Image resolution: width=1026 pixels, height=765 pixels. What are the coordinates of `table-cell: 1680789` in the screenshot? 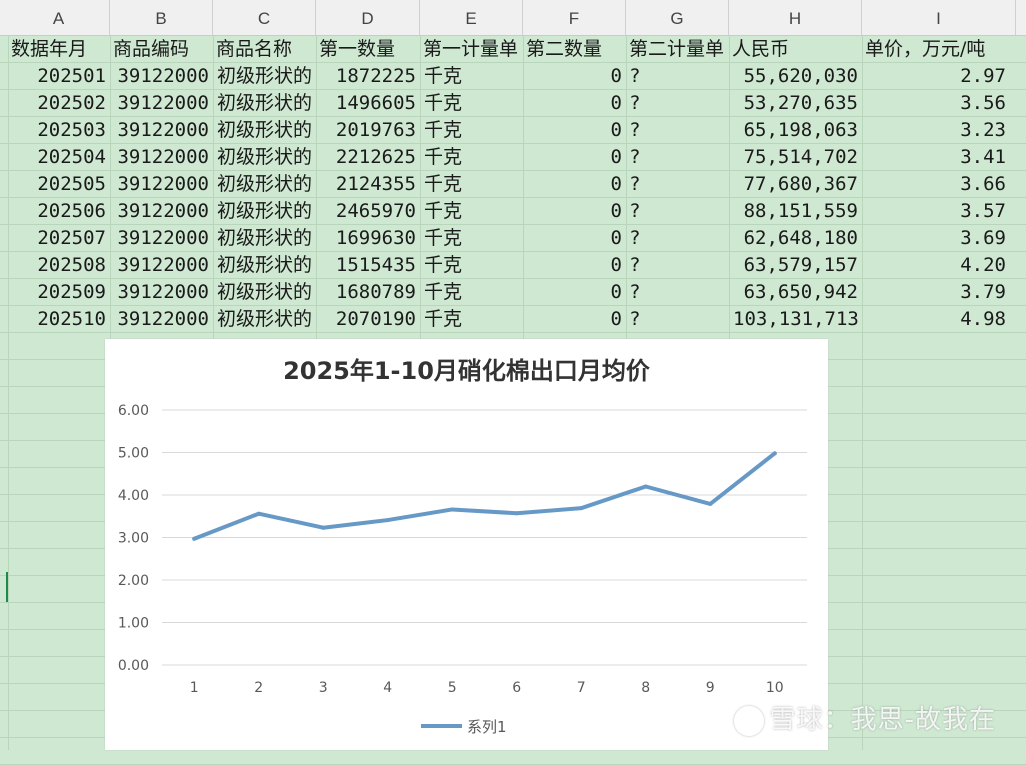 It's located at (375, 292).